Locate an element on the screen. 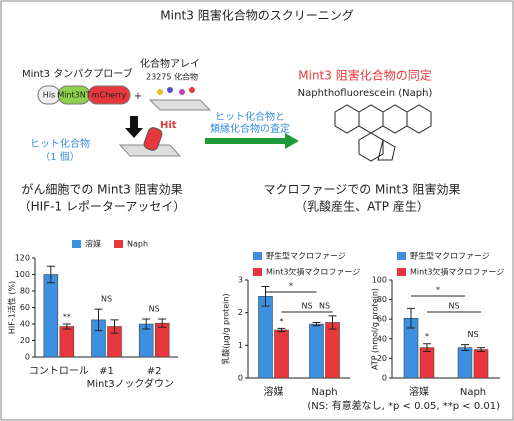 The width and height of the screenshot is (514, 421). legend-label: Naph is located at coordinates (137, 244).